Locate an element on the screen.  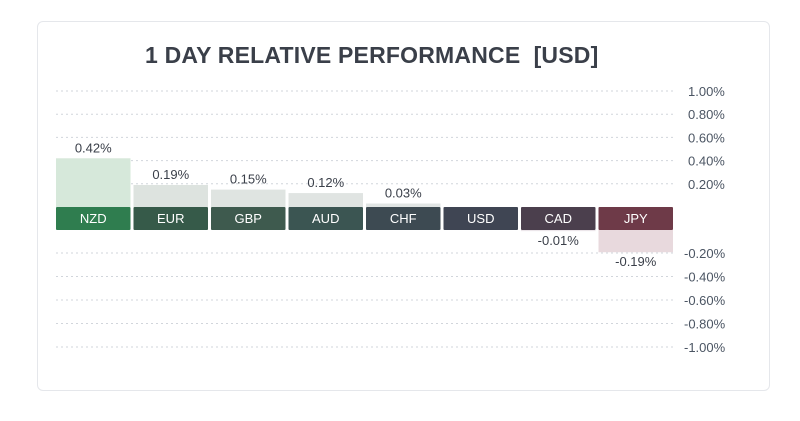
y-tick-label: 0.80% is located at coordinates (706, 114).